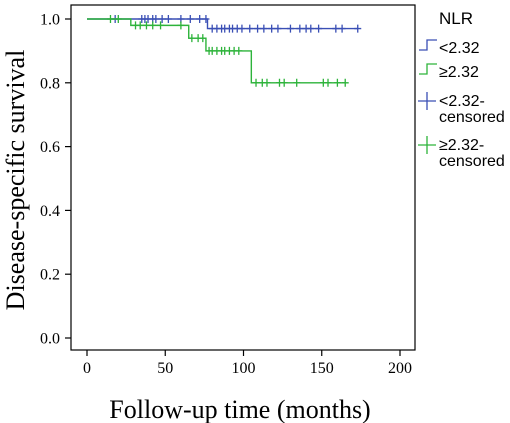 The width and height of the screenshot is (510, 423). I want to click on y-tick-label: 1.0, so click(50, 20).